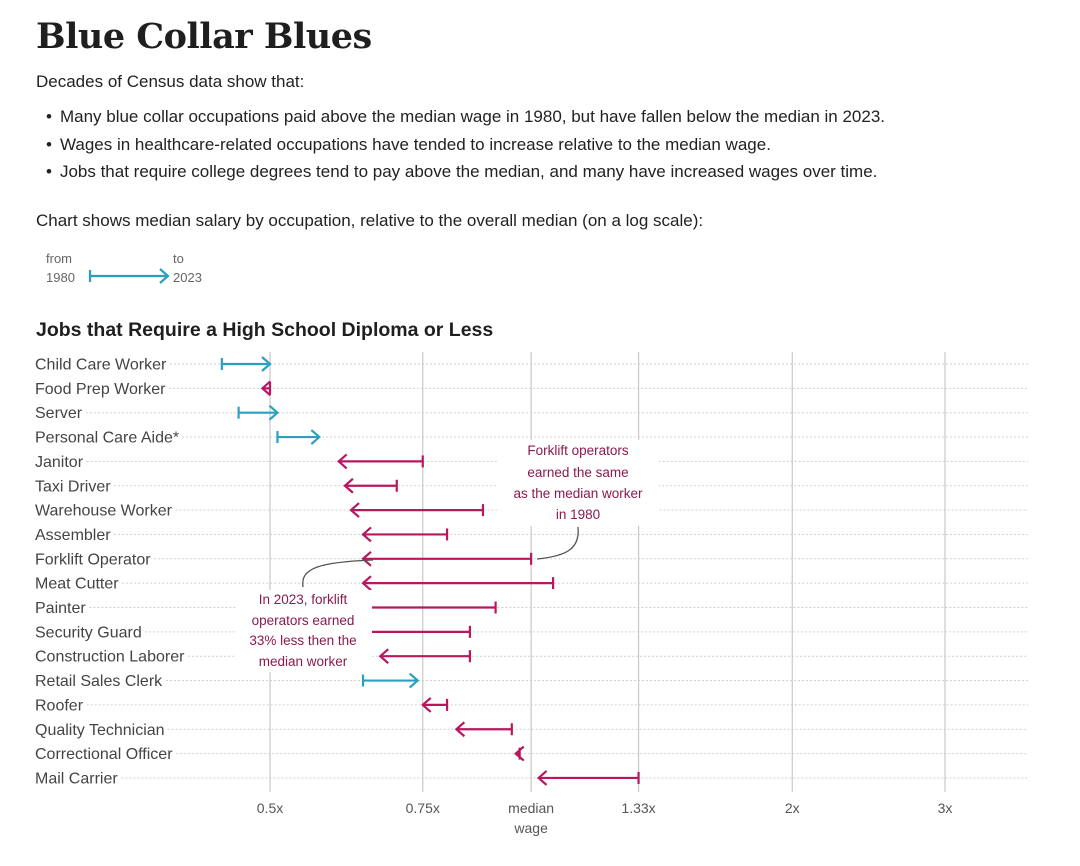 The width and height of the screenshot is (1080, 866). Describe the element at coordinates (577, 472) in the screenshot. I see `annotation-text: earned the same` at that location.